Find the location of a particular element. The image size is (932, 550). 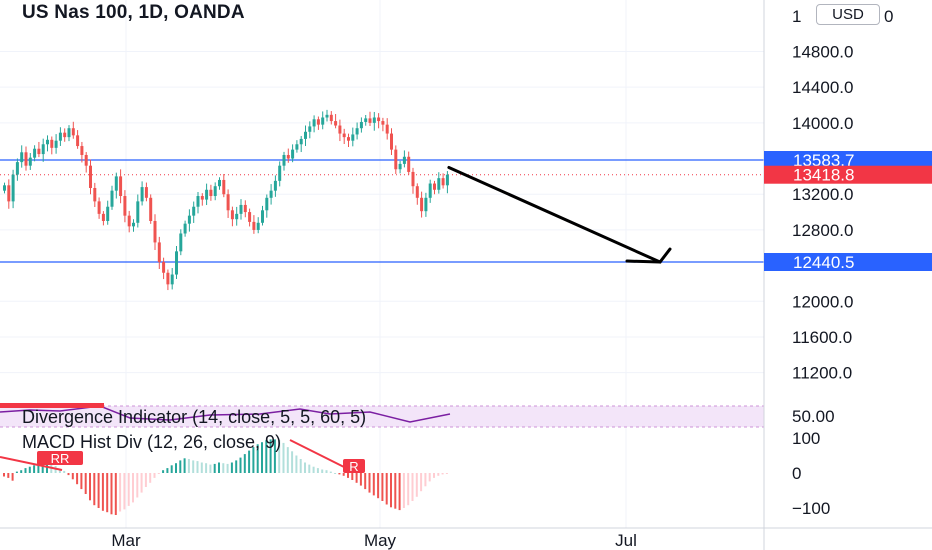

macd-histogram-panel: RRR is located at coordinates (224, 477).